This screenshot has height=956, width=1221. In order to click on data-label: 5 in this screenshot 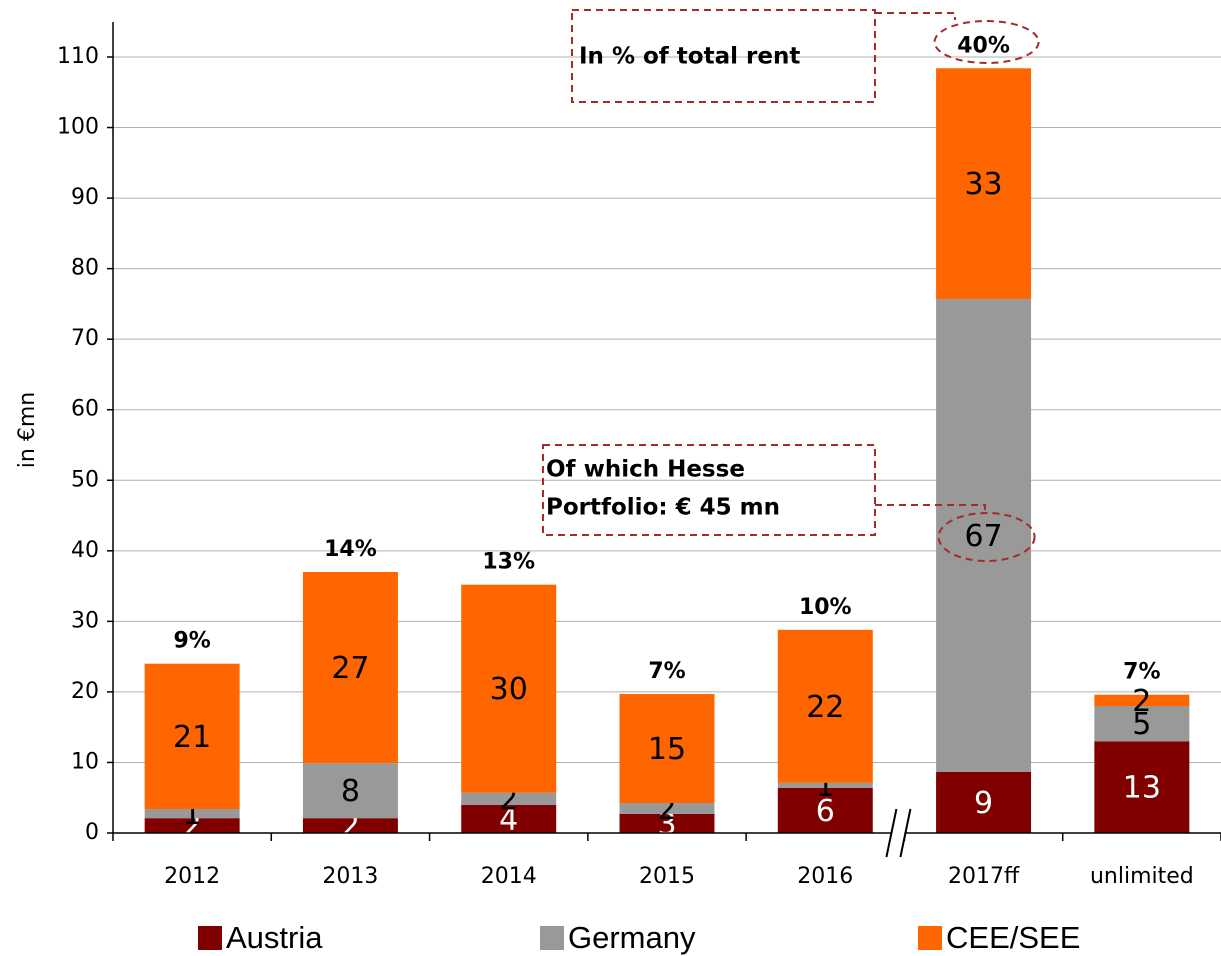, I will do `click(1141, 724)`.